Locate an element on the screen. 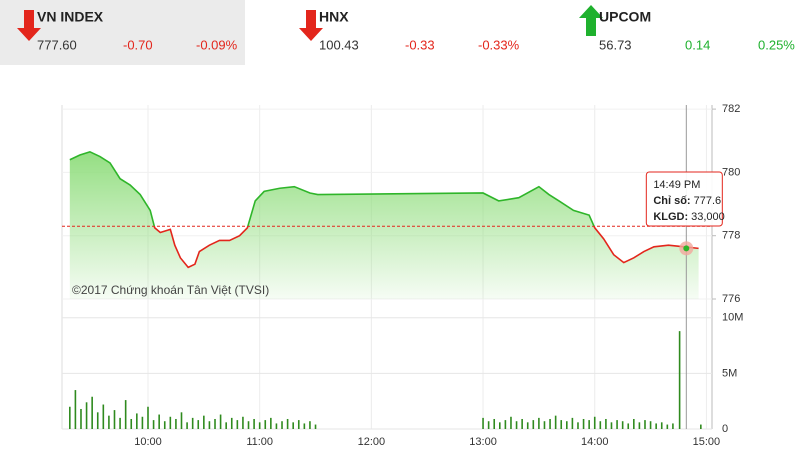  x-tick-label: 14:00 is located at coordinates (595, 442).